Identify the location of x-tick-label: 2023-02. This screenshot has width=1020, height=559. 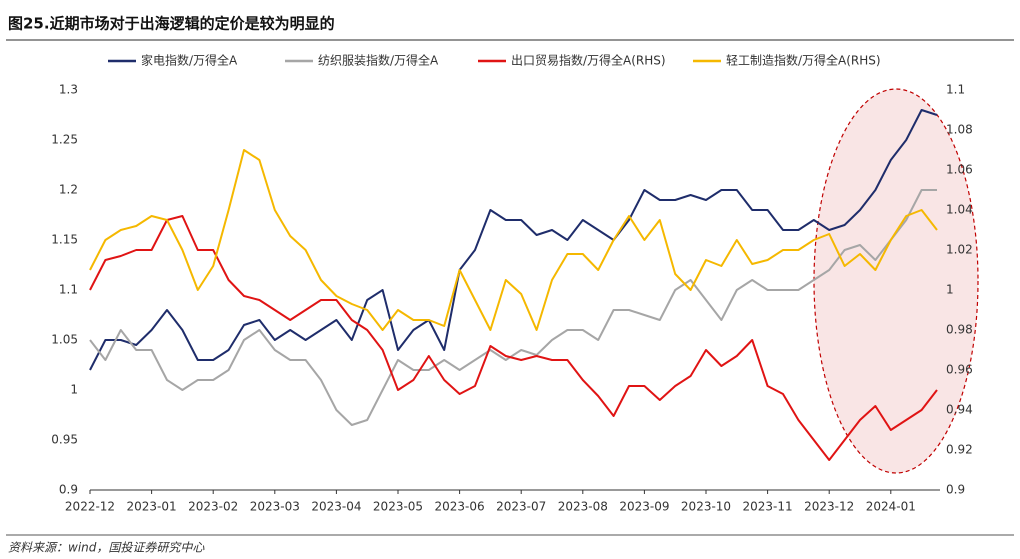
(213, 507).